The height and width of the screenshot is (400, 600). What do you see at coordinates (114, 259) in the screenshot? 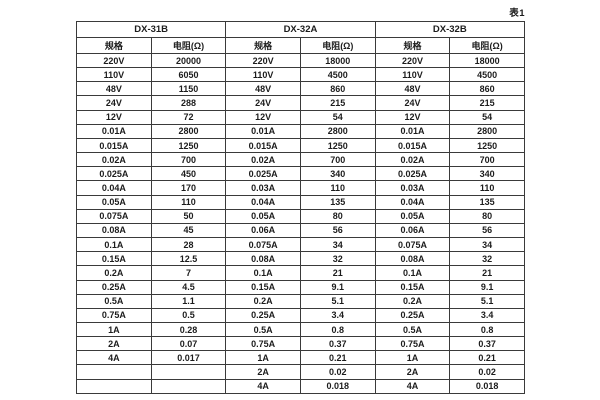
I see `spec-cell: 0.15A` at bounding box center [114, 259].